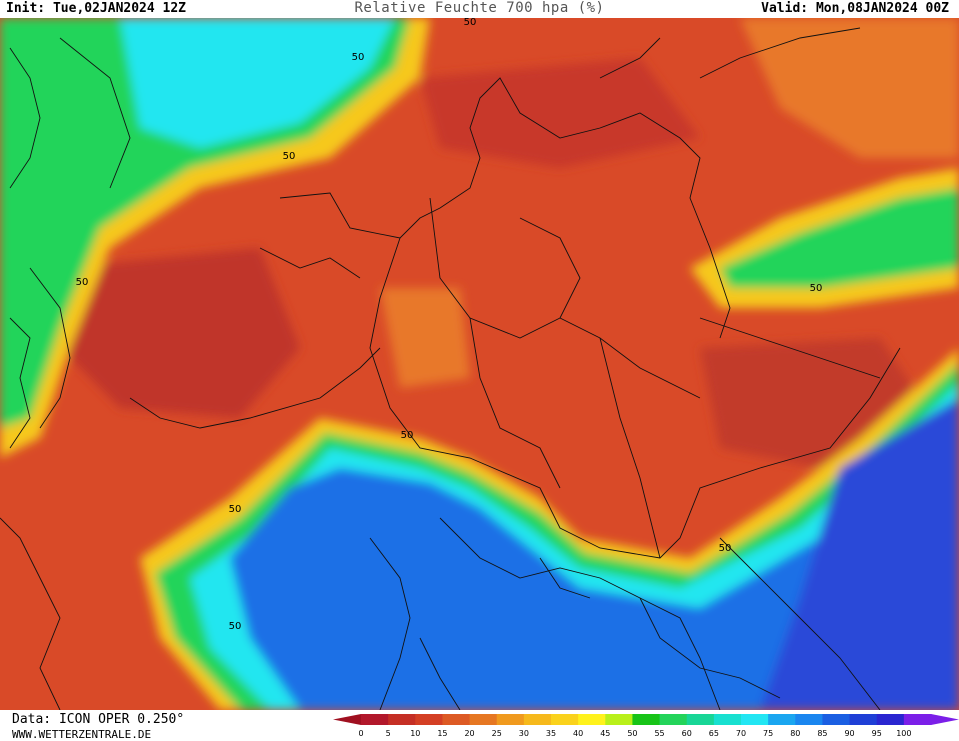  Describe the element at coordinates (497, 733) in the screenshot. I see `legend-tick-label: 25` at that location.